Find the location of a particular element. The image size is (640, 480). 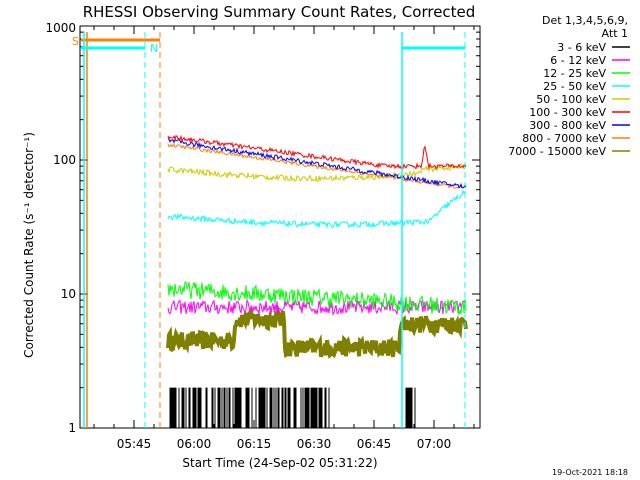

legend-label: 6 - 12 keV is located at coordinates (578, 60).